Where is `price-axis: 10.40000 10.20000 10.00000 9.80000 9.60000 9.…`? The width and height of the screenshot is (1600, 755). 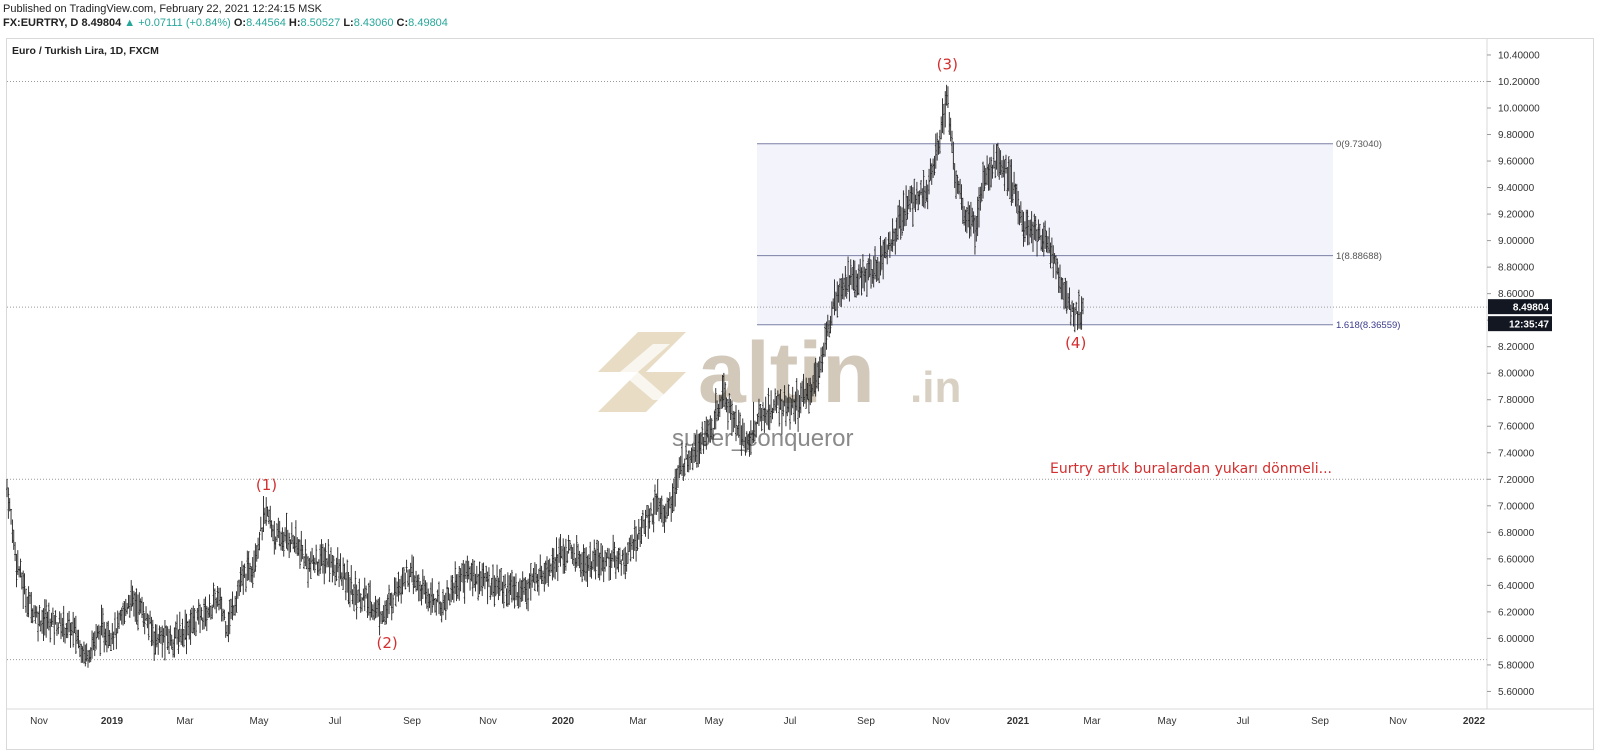 price-axis: 10.40000 10.20000 10.00000 9.80000 9.60000 9.… is located at coordinates (1513, 374).